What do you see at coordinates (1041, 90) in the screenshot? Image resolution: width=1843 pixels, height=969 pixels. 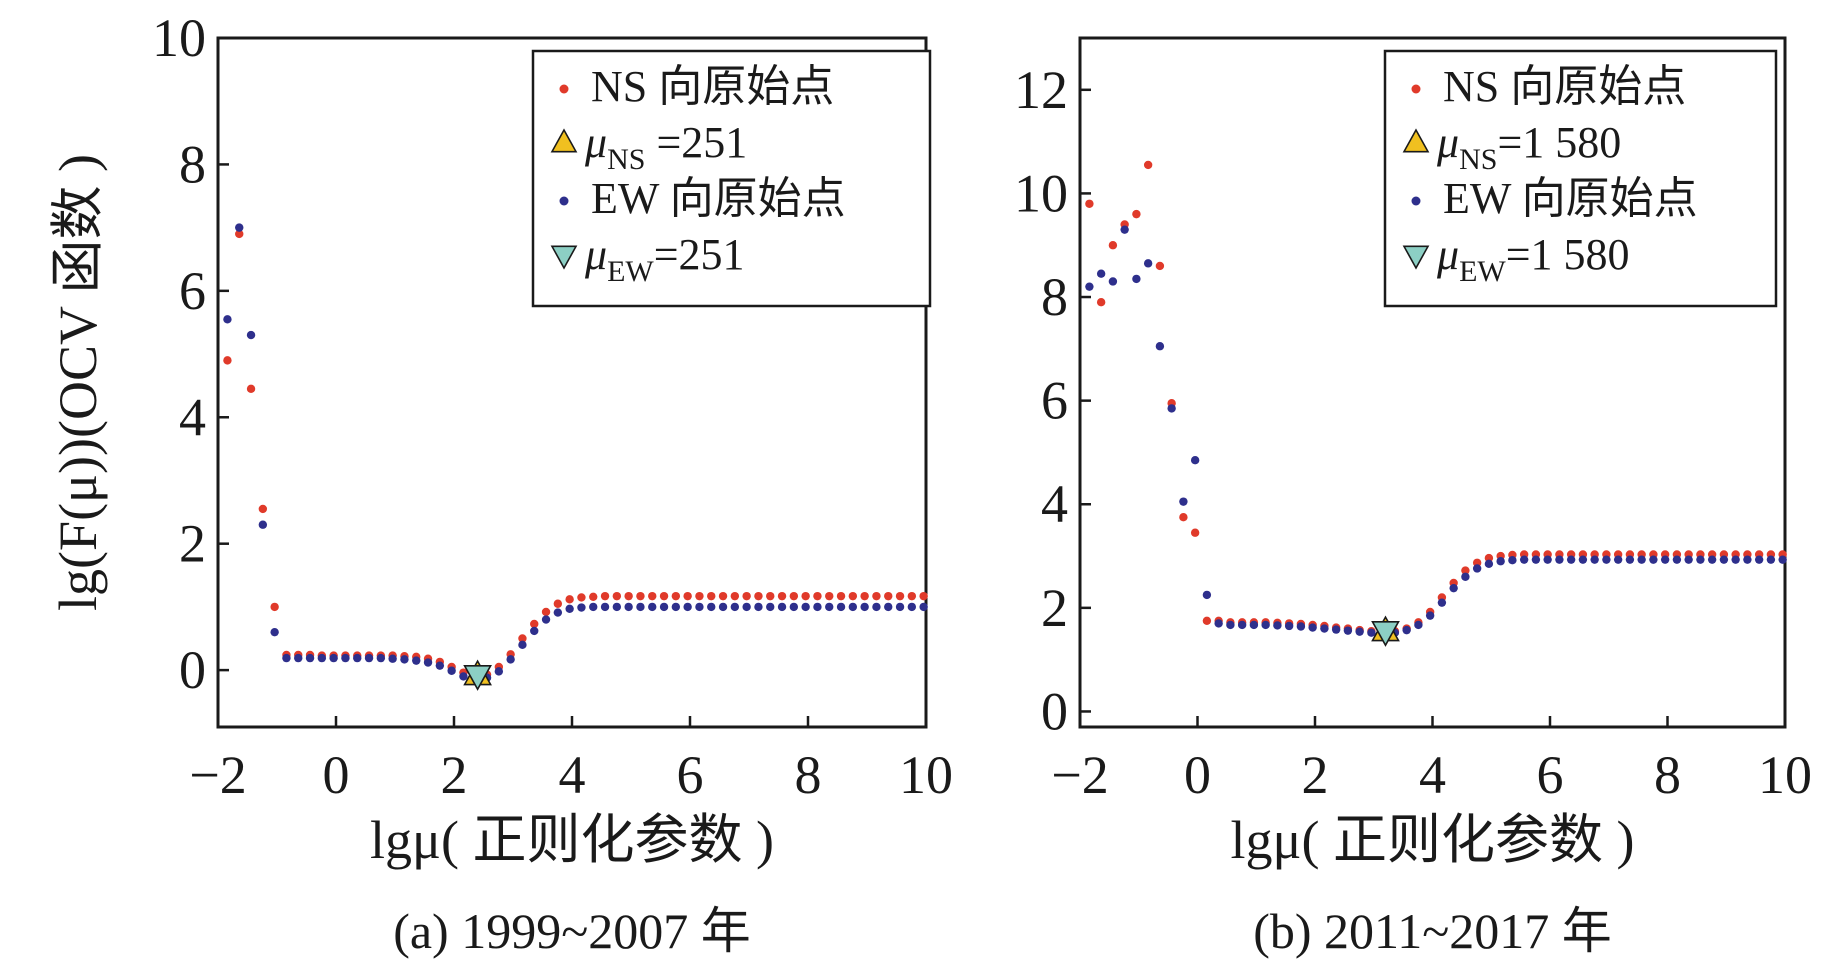 I see `y-tick-label: 12` at bounding box center [1041, 90].